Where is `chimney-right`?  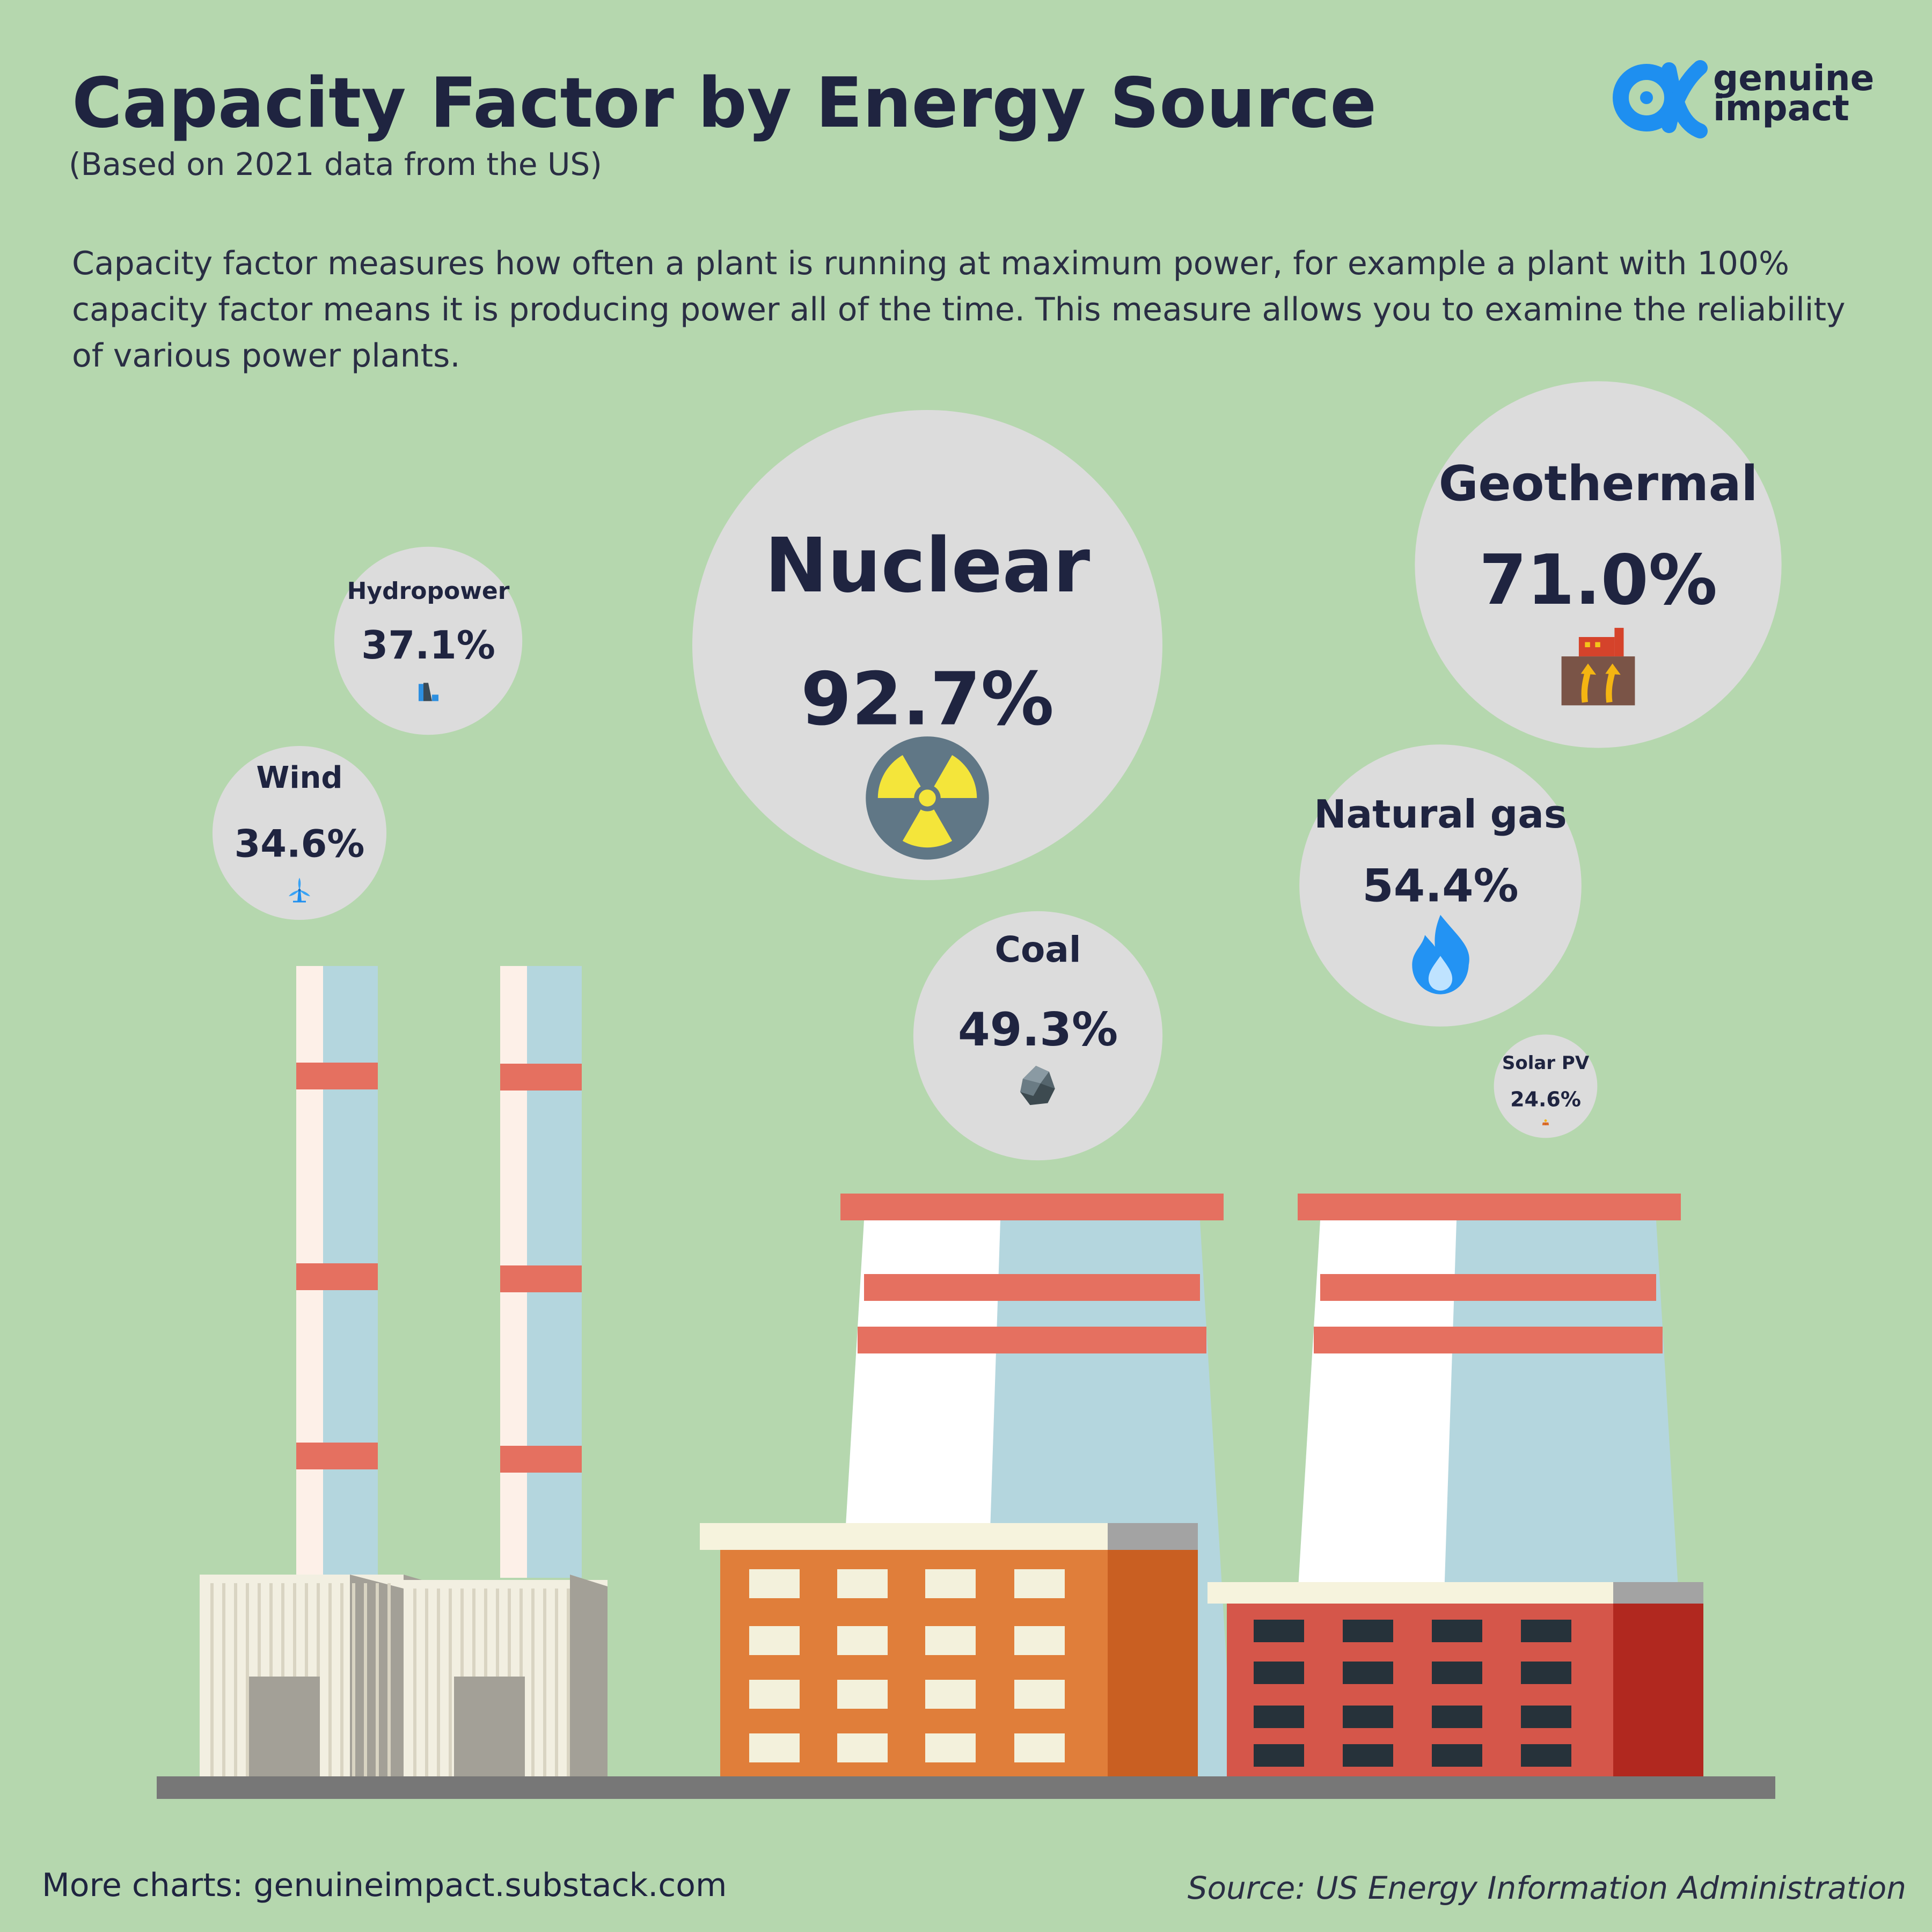 chimney-right is located at coordinates (541, 1272).